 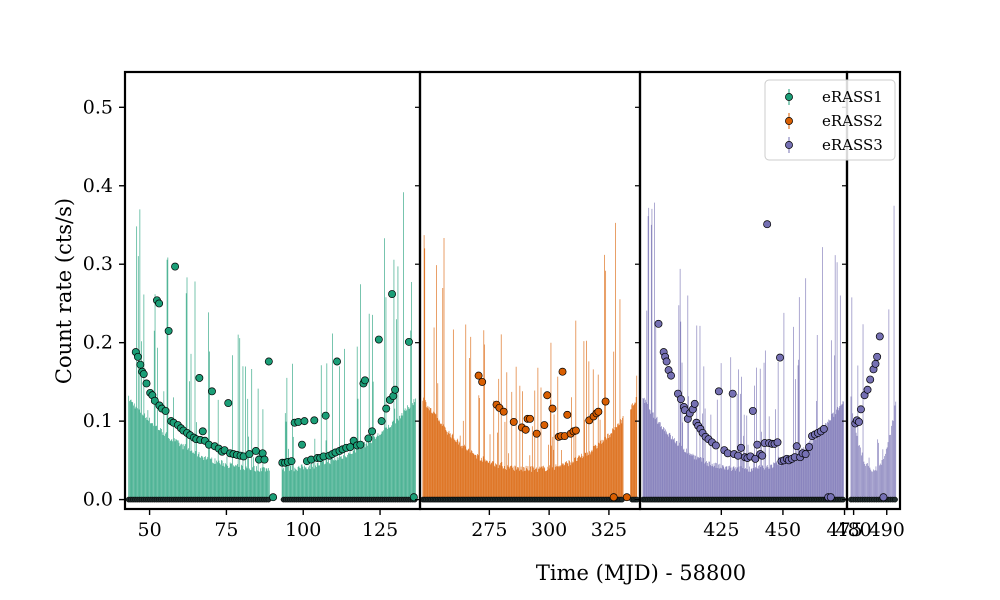 What do you see at coordinates (783, 530) in the screenshot?
I see `x-tick-label: 450` at bounding box center [783, 530].